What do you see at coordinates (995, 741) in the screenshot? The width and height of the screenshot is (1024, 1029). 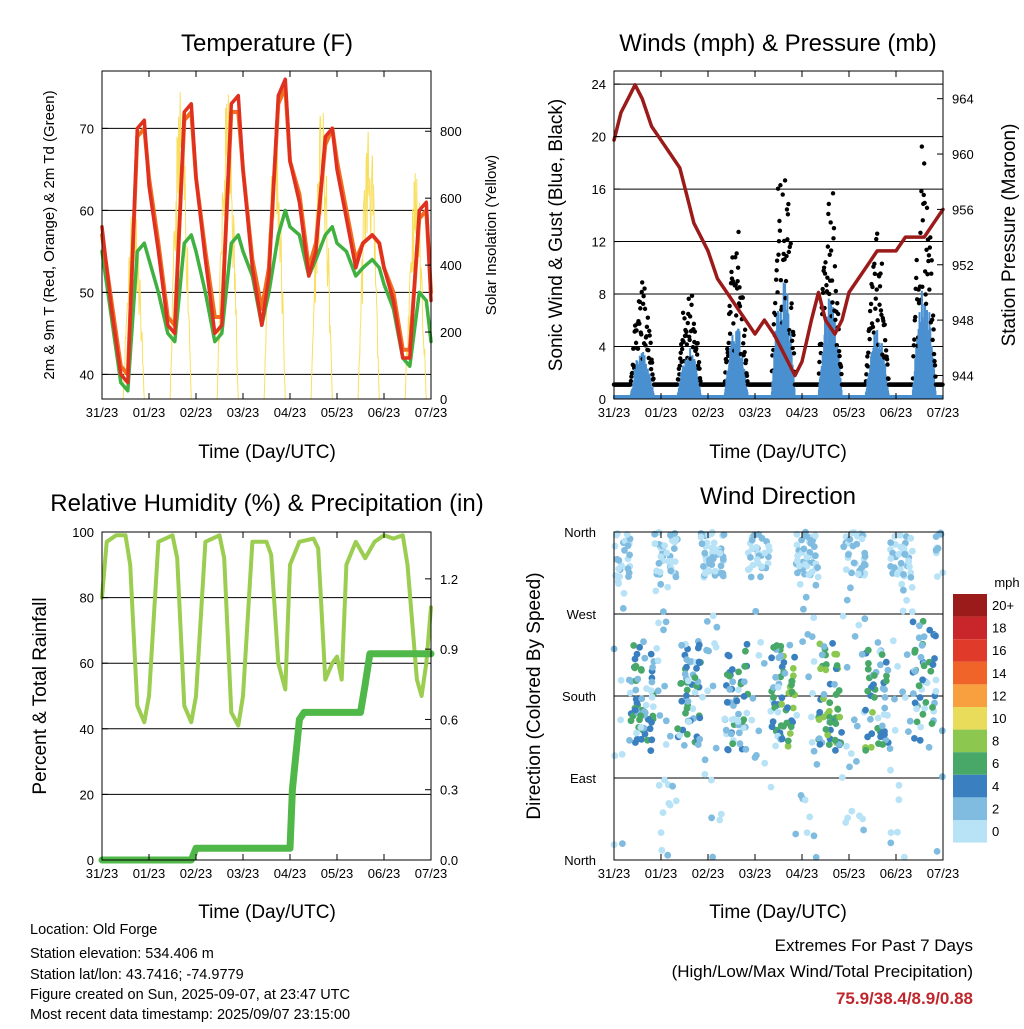 I see `legend-label: 8` at bounding box center [995, 741].